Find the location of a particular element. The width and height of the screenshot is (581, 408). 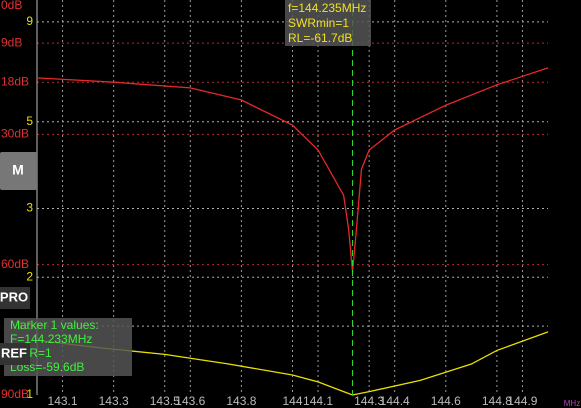

x-tick-label: 144.1 is located at coordinates (318, 401).